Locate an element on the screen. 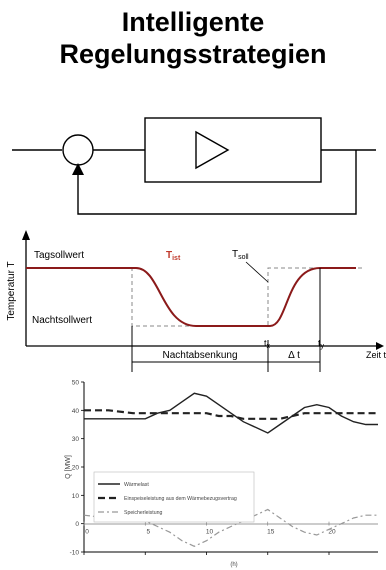 The height and width of the screenshot is (570, 386). legend-label: Speicherleistung is located at coordinates (143, 513).